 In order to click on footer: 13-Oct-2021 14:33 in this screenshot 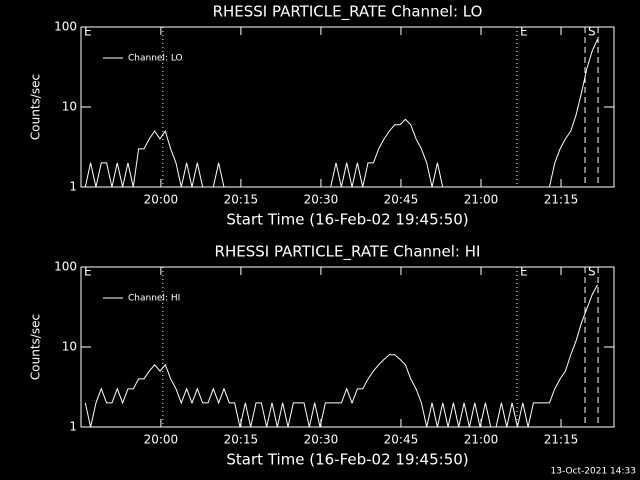, I will do `click(593, 472)`.